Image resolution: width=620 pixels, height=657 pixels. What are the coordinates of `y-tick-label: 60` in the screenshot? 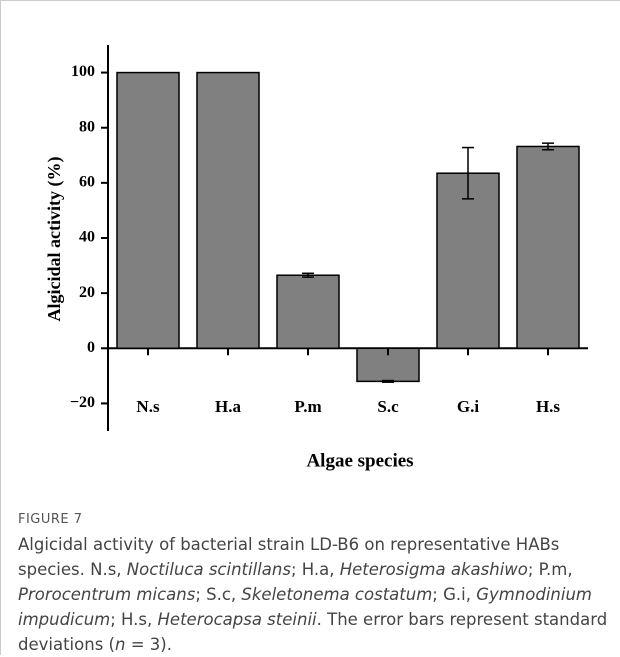 It's located at (87, 182).